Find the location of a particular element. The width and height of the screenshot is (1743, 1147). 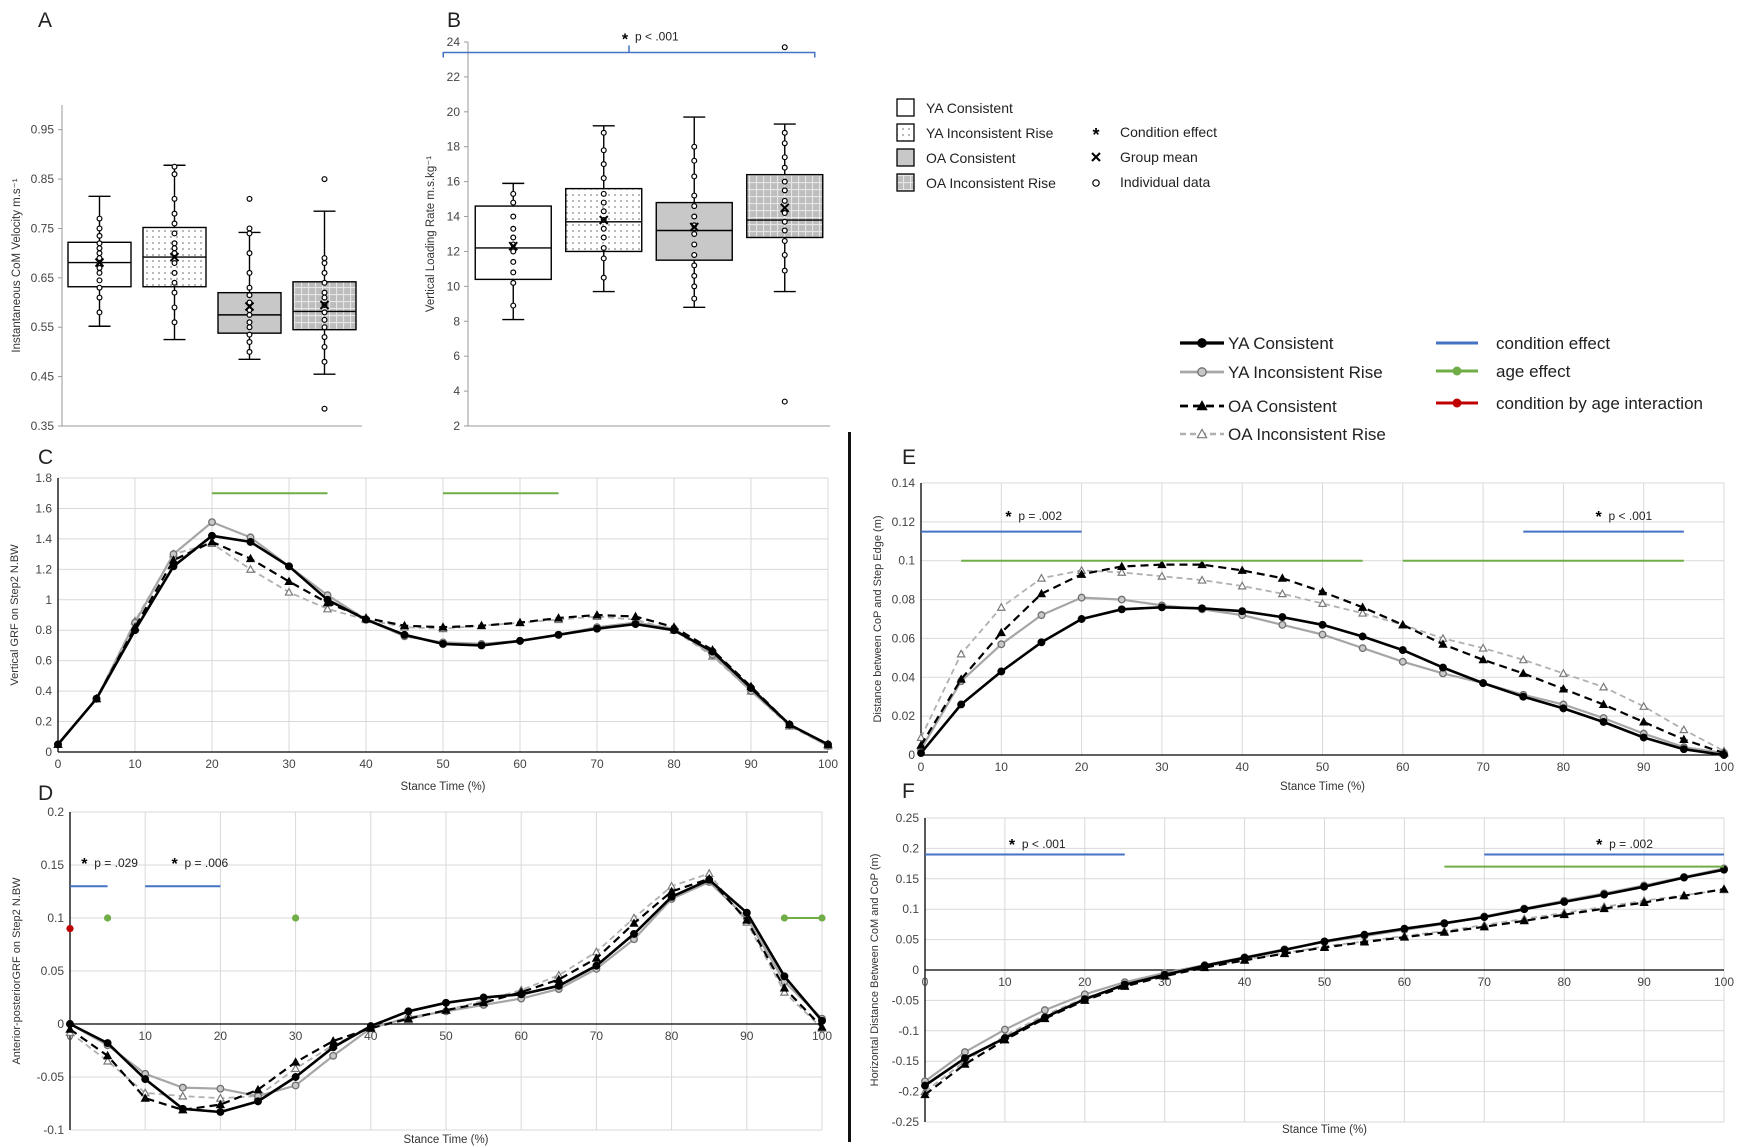

y-tick-label: 0.02 is located at coordinates (904, 716).